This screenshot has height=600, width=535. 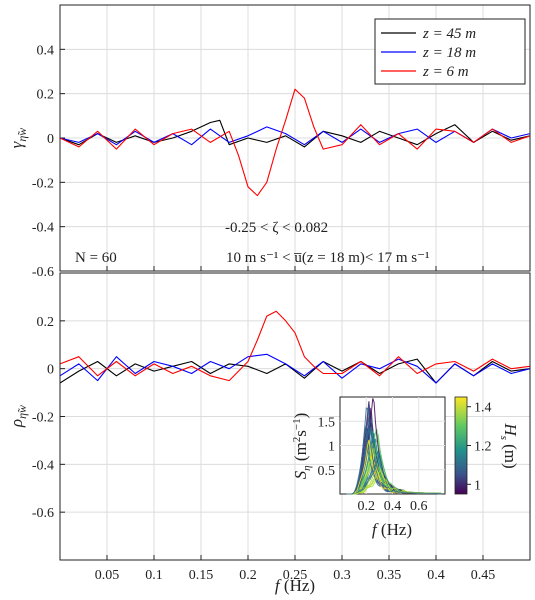 What do you see at coordinates (50, 139) in the screenshot?
I see `top-ytick-label: 0` at bounding box center [50, 139].